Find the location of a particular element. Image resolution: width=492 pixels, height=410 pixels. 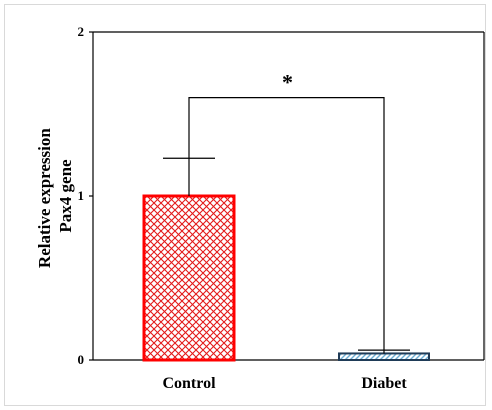

y-tick-label: 2 is located at coordinates (81, 31).